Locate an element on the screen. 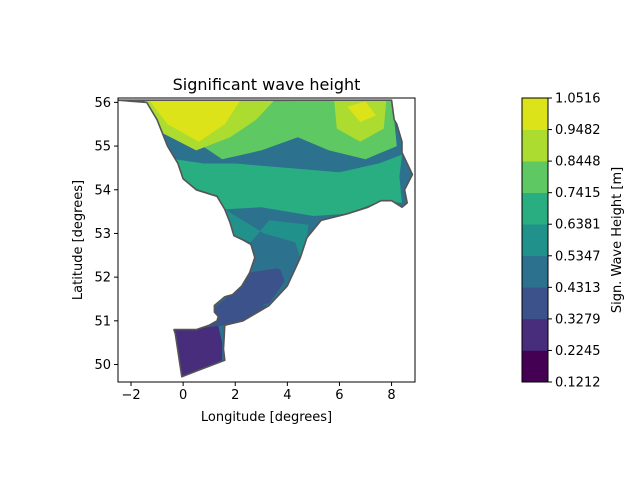 The image size is (640, 480). y-axis-label: Latitude [degrees] is located at coordinates (78, 240).